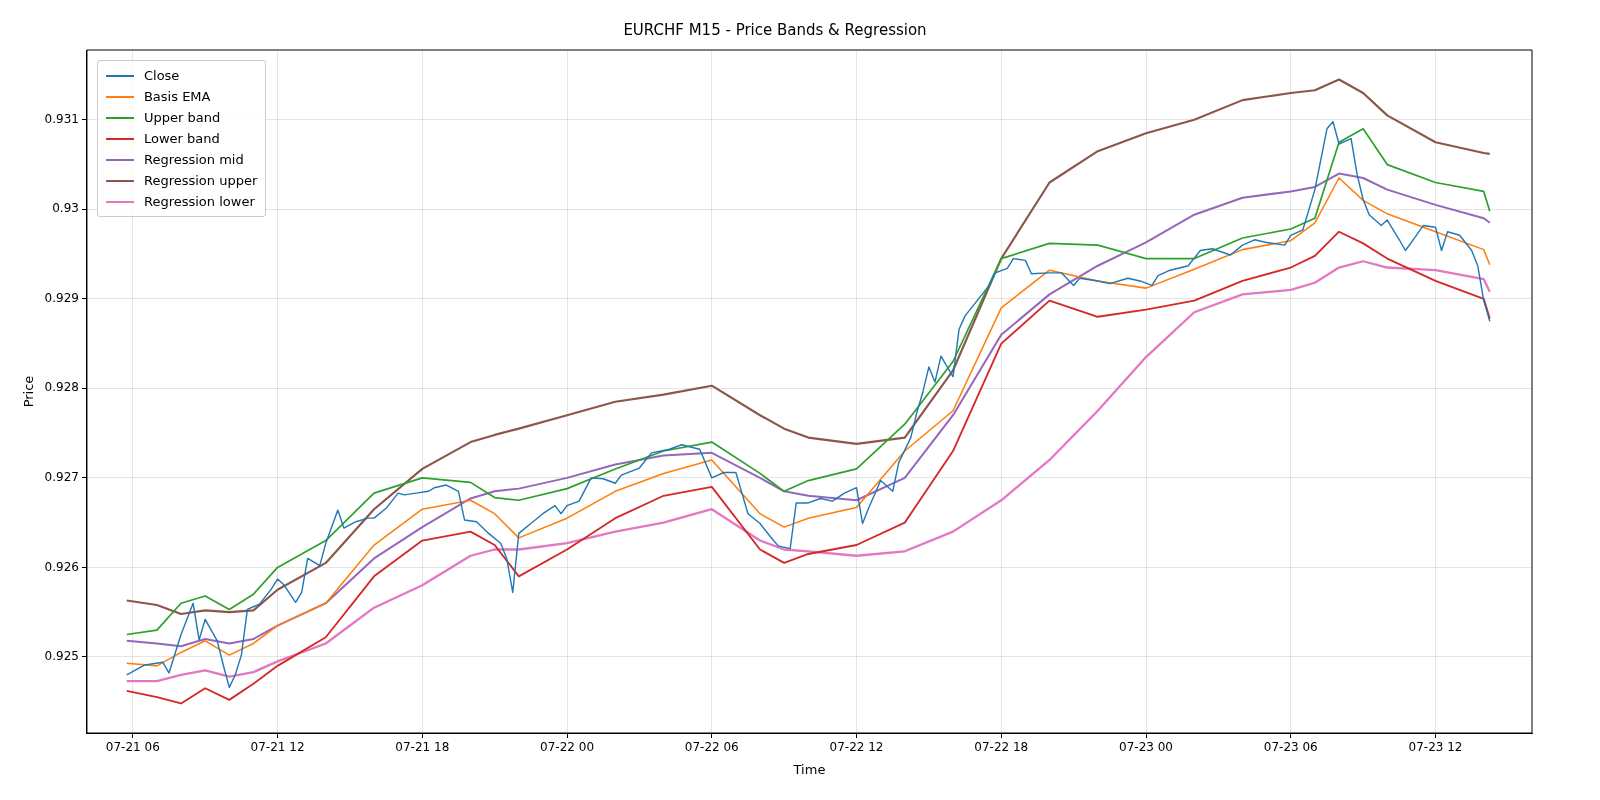 The image size is (1600, 800). Describe the element at coordinates (1001, 747) in the screenshot. I see `x-tick-label: 07-22 18` at that location.